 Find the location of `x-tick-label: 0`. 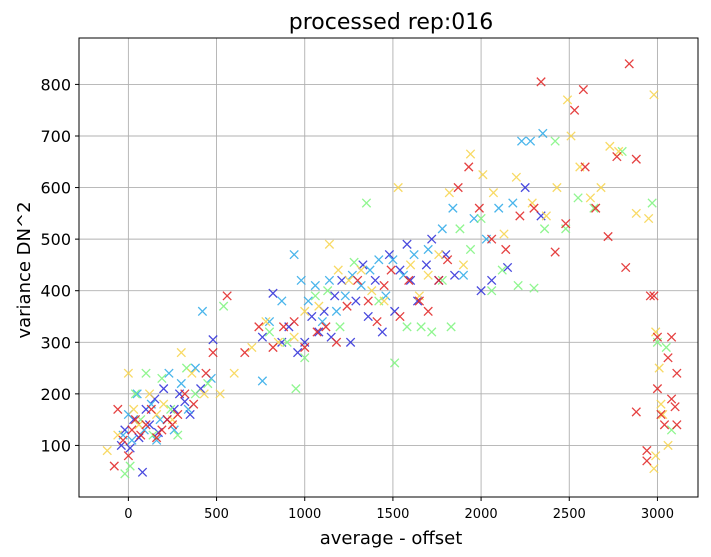

x-tick-label: 0 is located at coordinates (128, 514).